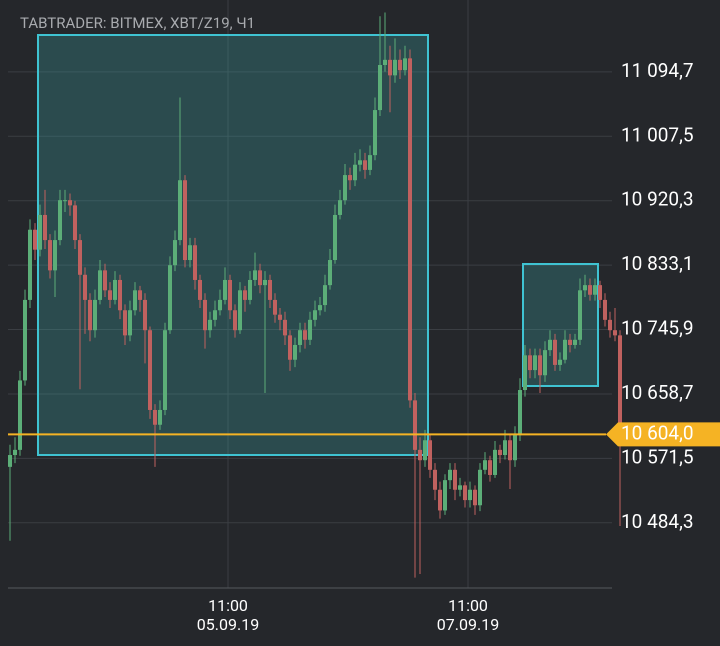 The width and height of the screenshot is (720, 646). I want to click on x-tick-date: 07.09.19, so click(468, 624).